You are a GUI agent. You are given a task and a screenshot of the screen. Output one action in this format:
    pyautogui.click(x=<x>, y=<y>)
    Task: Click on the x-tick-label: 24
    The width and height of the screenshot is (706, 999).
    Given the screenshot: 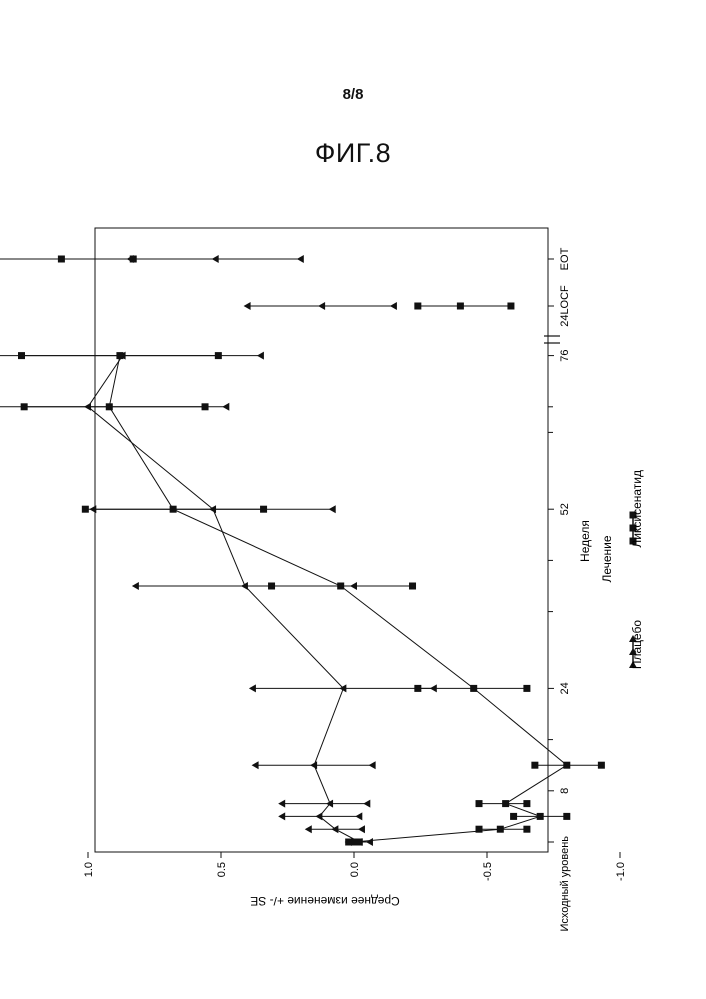 What is the action you would take?
    pyautogui.click(x=565, y=688)
    